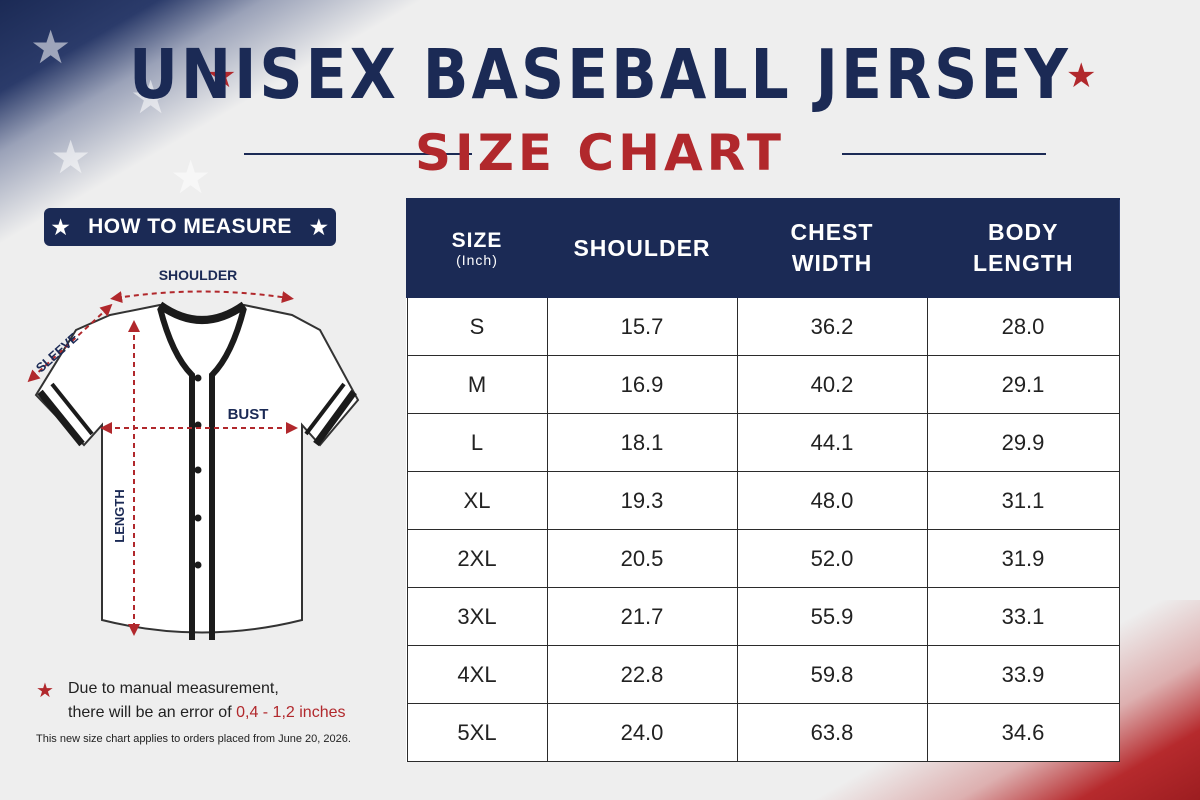  I want to click on note-error-range: 0,4 - 1,2 inches, so click(291, 712).